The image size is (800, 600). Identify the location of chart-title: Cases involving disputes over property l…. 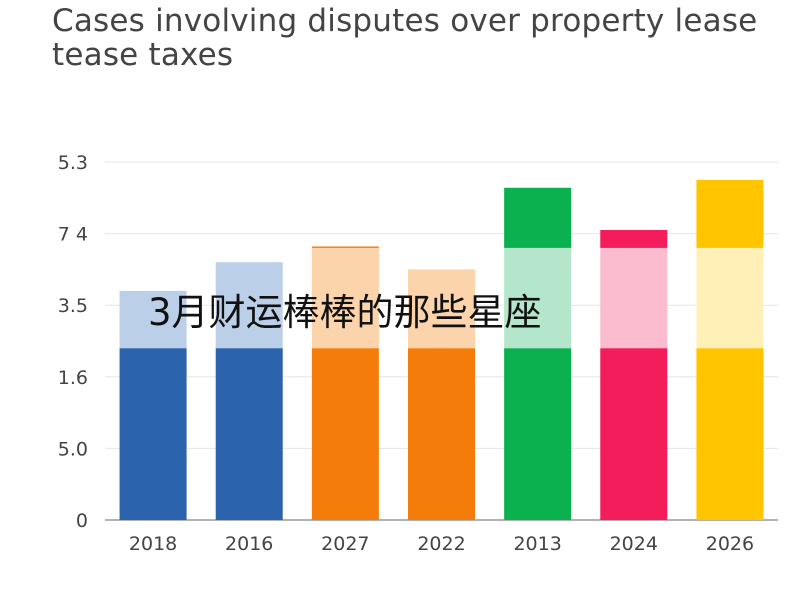
(405, 38).